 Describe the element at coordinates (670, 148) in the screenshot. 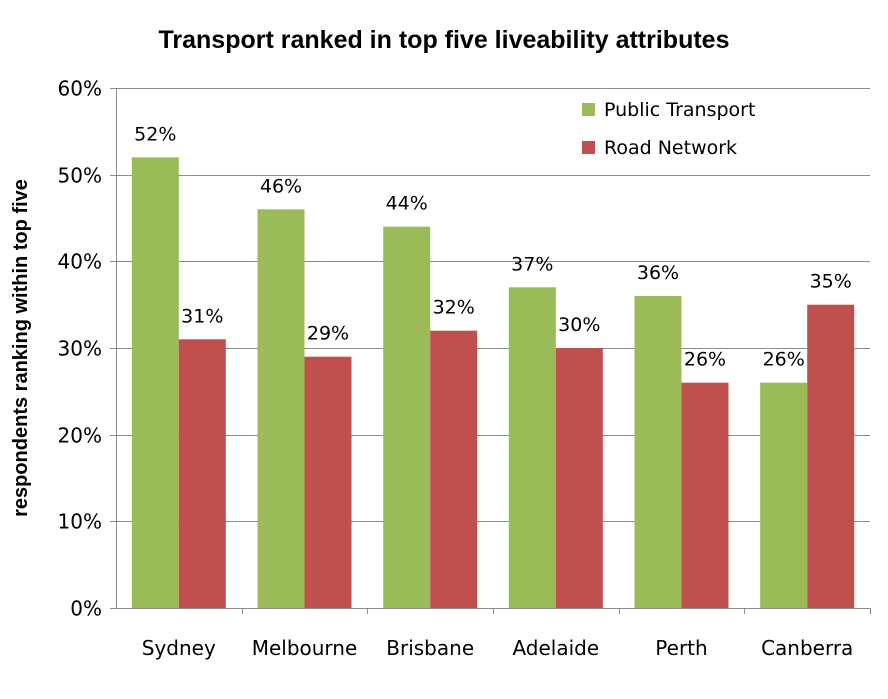

I see `legend-label: Road Network` at that location.